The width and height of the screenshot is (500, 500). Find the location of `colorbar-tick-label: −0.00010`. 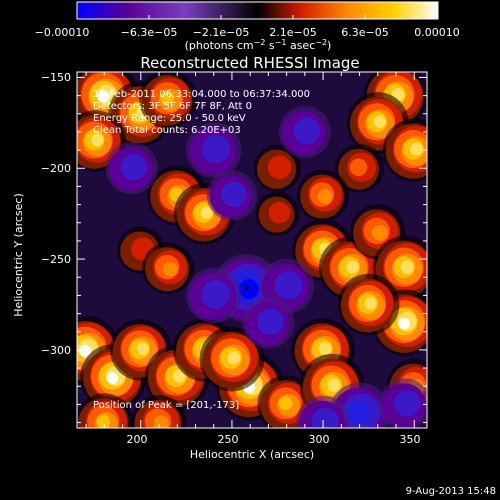

colorbar-tick-label: −0.00010 is located at coordinates (62, 32).